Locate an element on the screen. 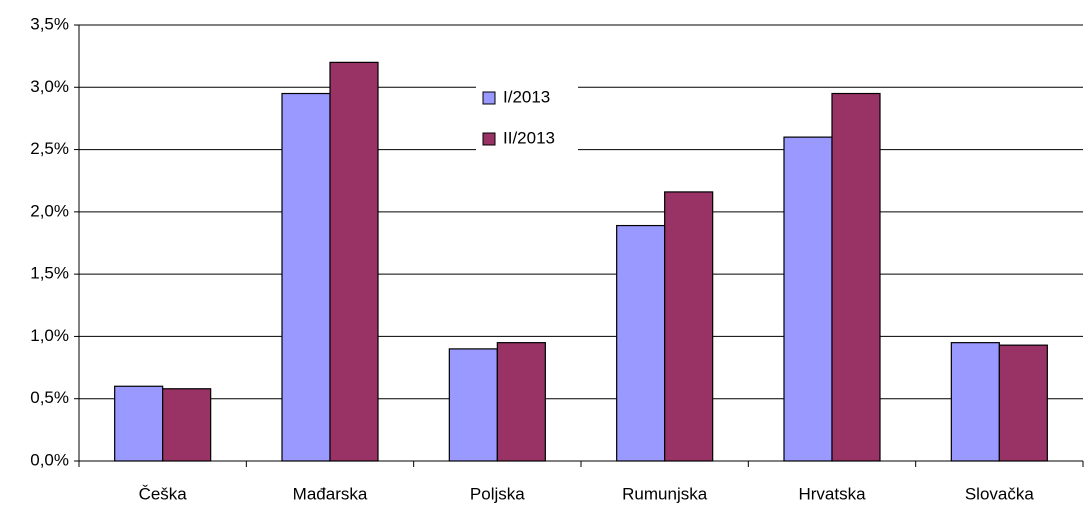 The width and height of the screenshot is (1084, 505). y-tick-label: 0,0% is located at coordinates (49, 459).